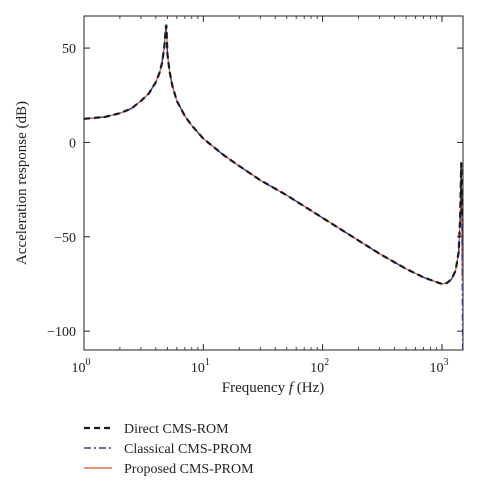 This screenshot has height=500, width=481. I want to click on x-tick-exp-2: 2, so click(326, 362).